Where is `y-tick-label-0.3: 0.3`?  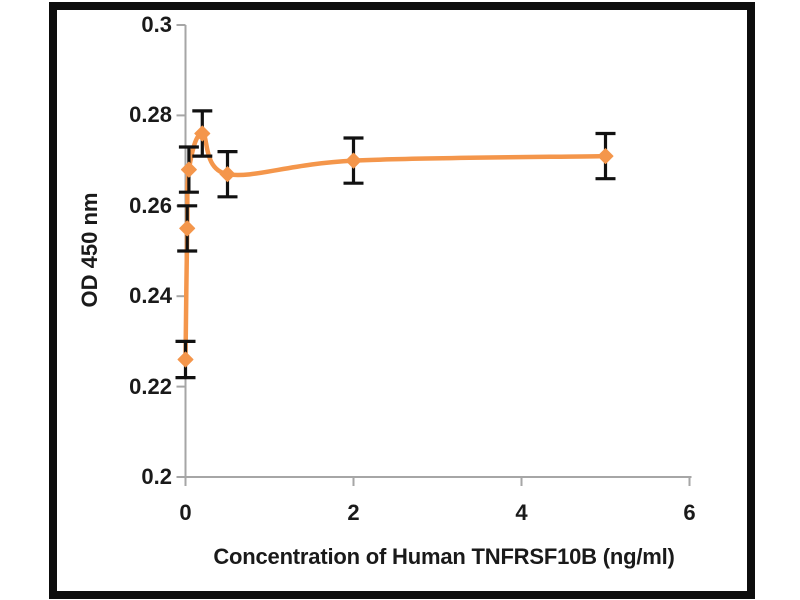 y-tick-label-0.3: 0.3 is located at coordinates (156, 24).